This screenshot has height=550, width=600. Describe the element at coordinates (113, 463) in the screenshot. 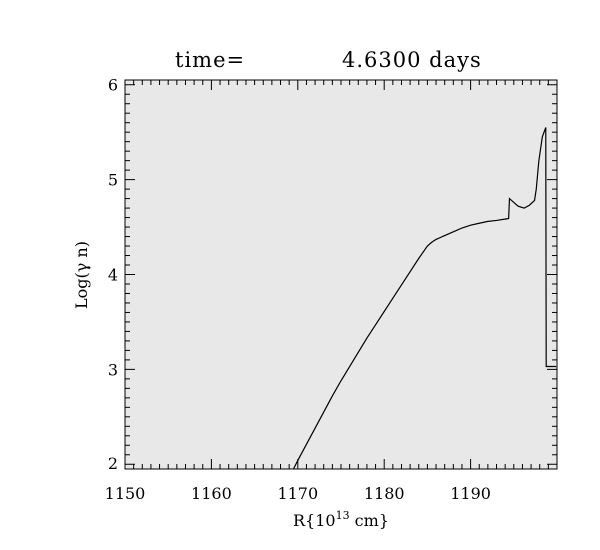

I see `y-tick-label: 2` at that location.